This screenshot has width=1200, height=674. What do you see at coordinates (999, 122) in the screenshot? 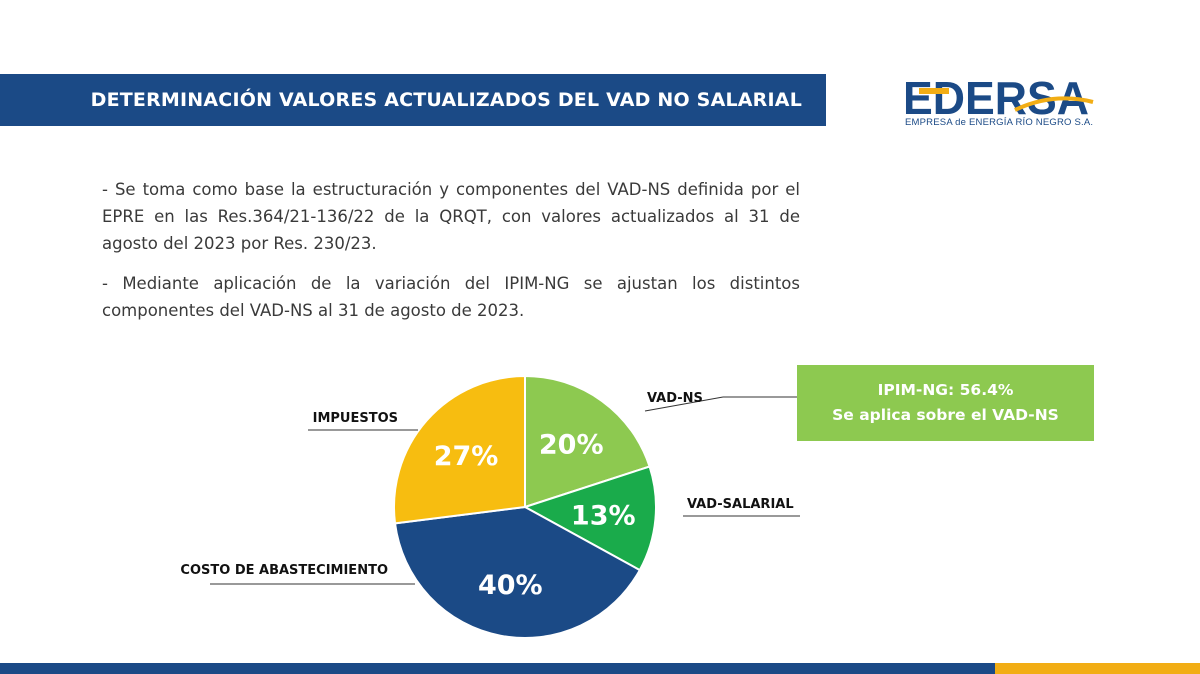
I see `logo-tagline: EMPRESA de ENERGÍA RÍO NEGRO S.A.` at bounding box center [999, 122].